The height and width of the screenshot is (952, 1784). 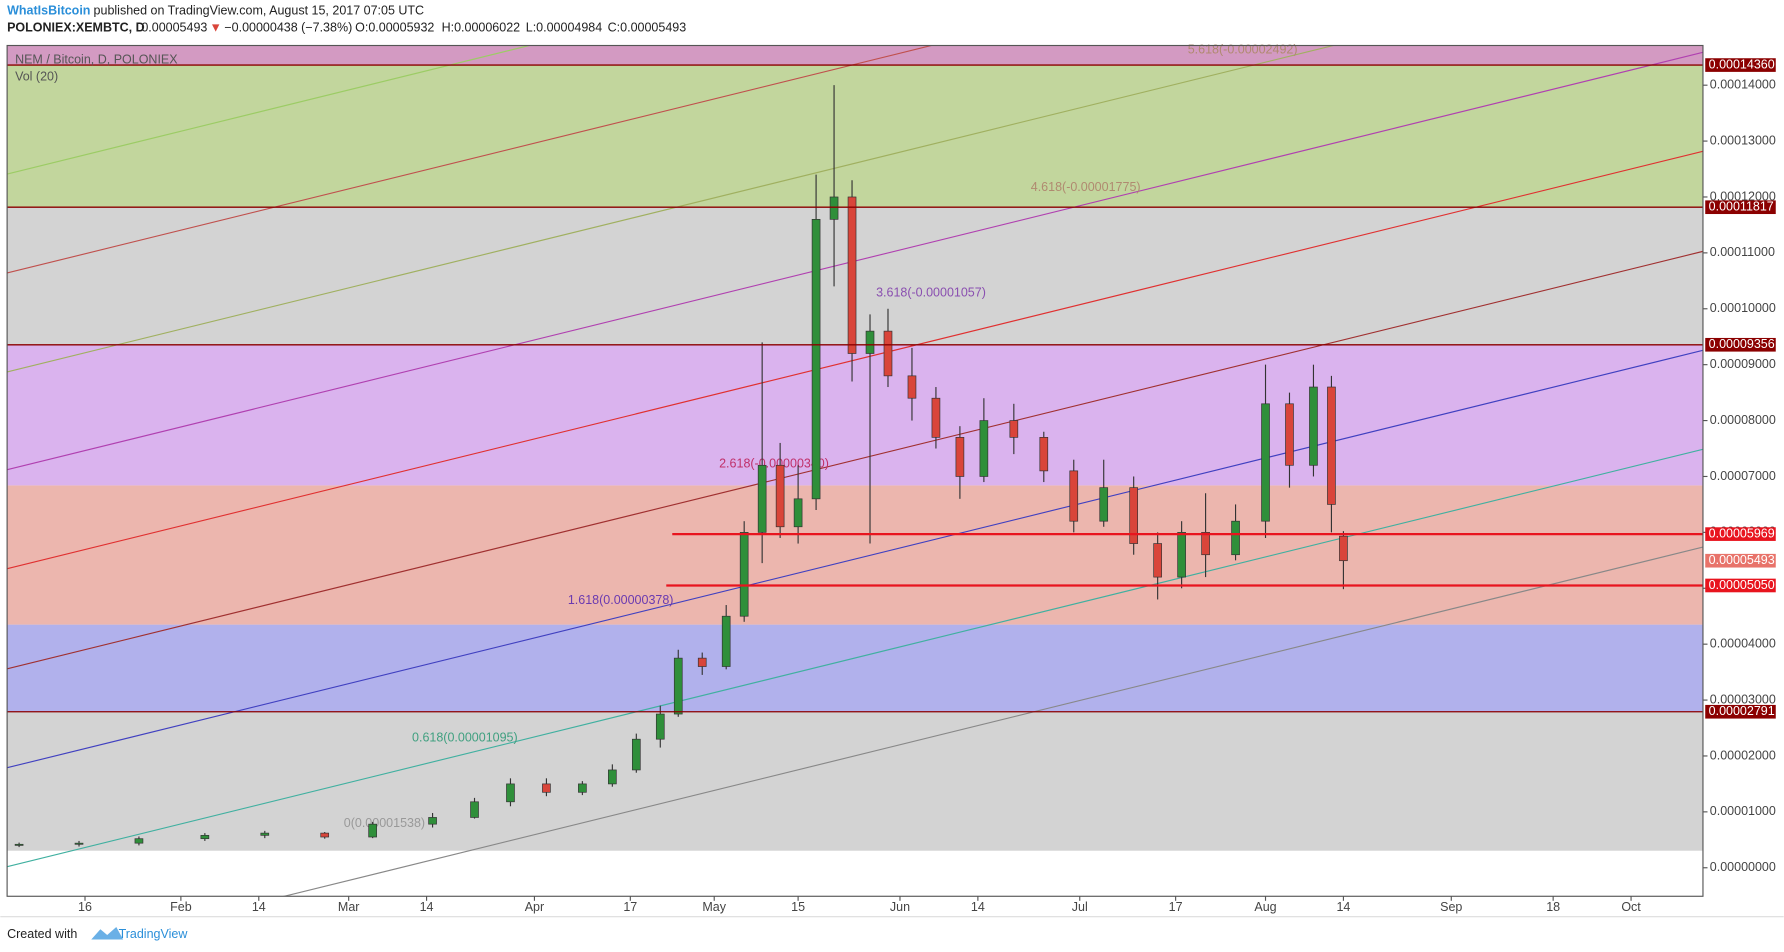 What do you see at coordinates (931, 293) in the screenshot?
I see `fib-label: 3.618(-0.00001057)` at bounding box center [931, 293].